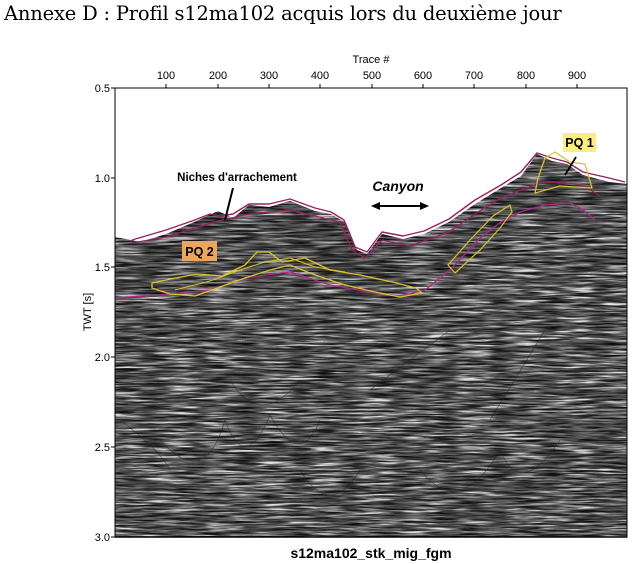  Describe the element at coordinates (371, 86) in the screenshot. I see `x-axis` at that location.